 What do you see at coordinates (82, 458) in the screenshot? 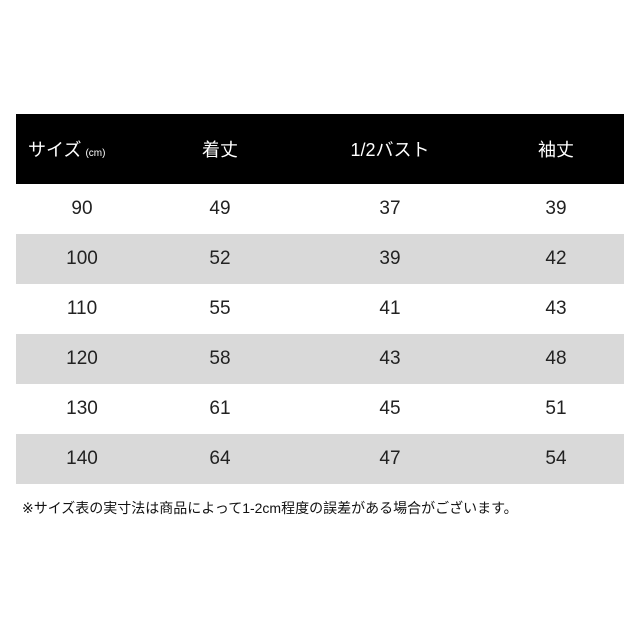
I see `table-cell: 140` at bounding box center [82, 458].